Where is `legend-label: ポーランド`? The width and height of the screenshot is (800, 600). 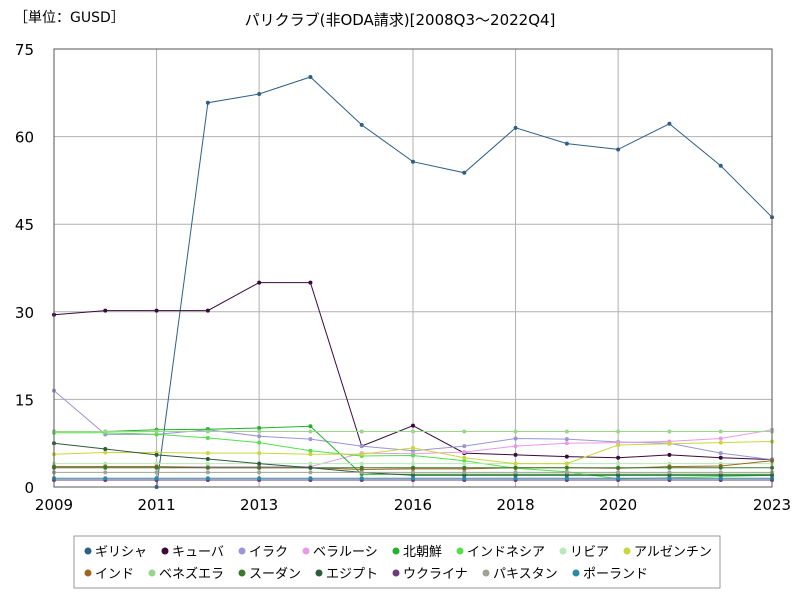
legend-label: ポーランド is located at coordinates (615, 574).